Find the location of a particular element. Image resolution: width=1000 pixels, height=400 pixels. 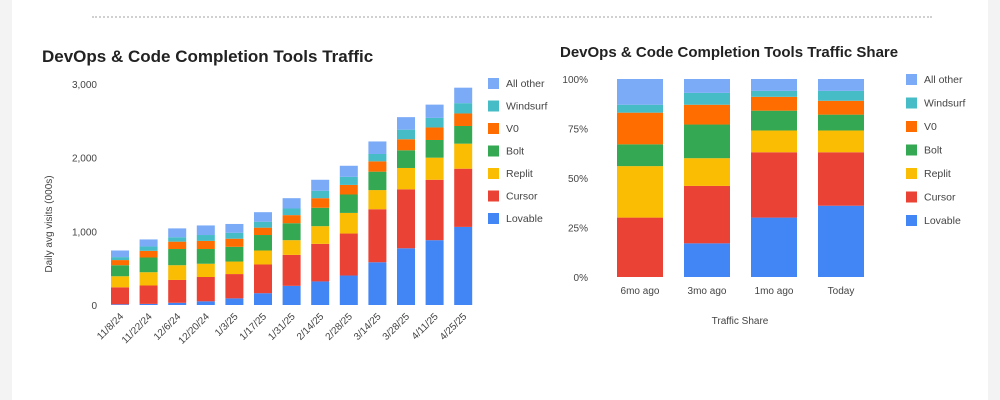

x-tick-label: 2/14/25 is located at coordinates (311, 327).